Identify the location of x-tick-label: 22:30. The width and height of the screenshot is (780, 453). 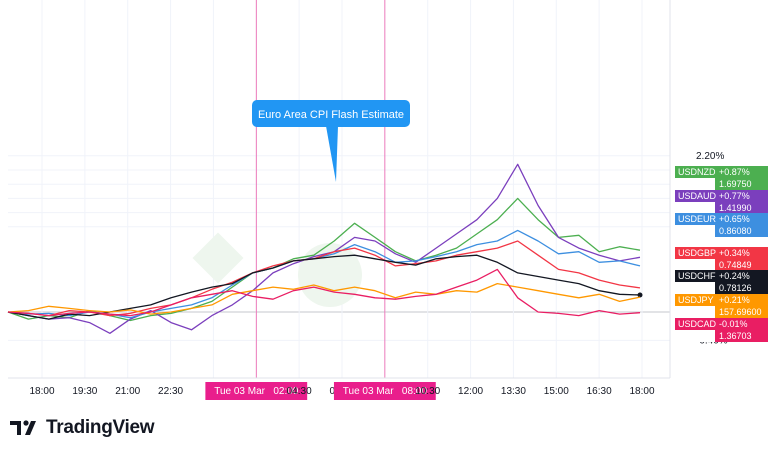
(170, 391).